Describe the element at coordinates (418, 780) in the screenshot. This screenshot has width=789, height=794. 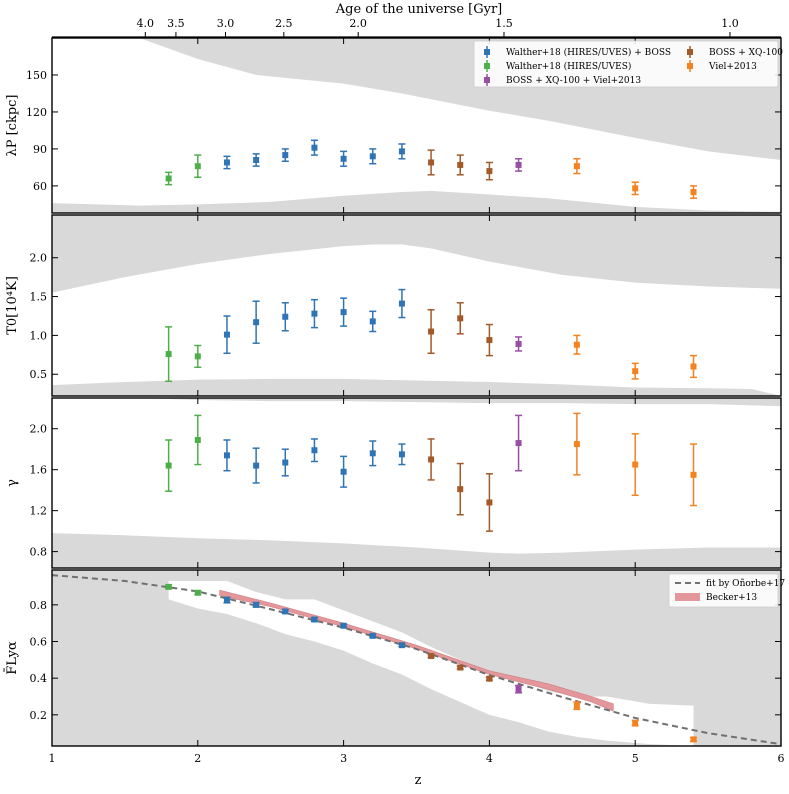
I see `x-axis-label: z` at that location.